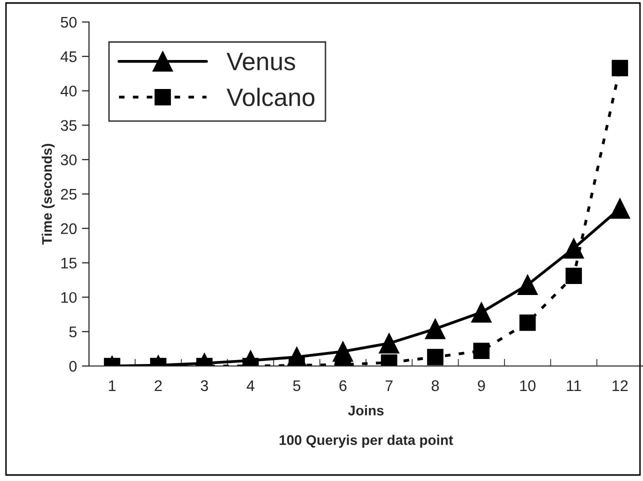 This screenshot has width=643, height=481. What do you see at coordinates (435, 386) in the screenshot?
I see `x-tick-label: 8` at bounding box center [435, 386].